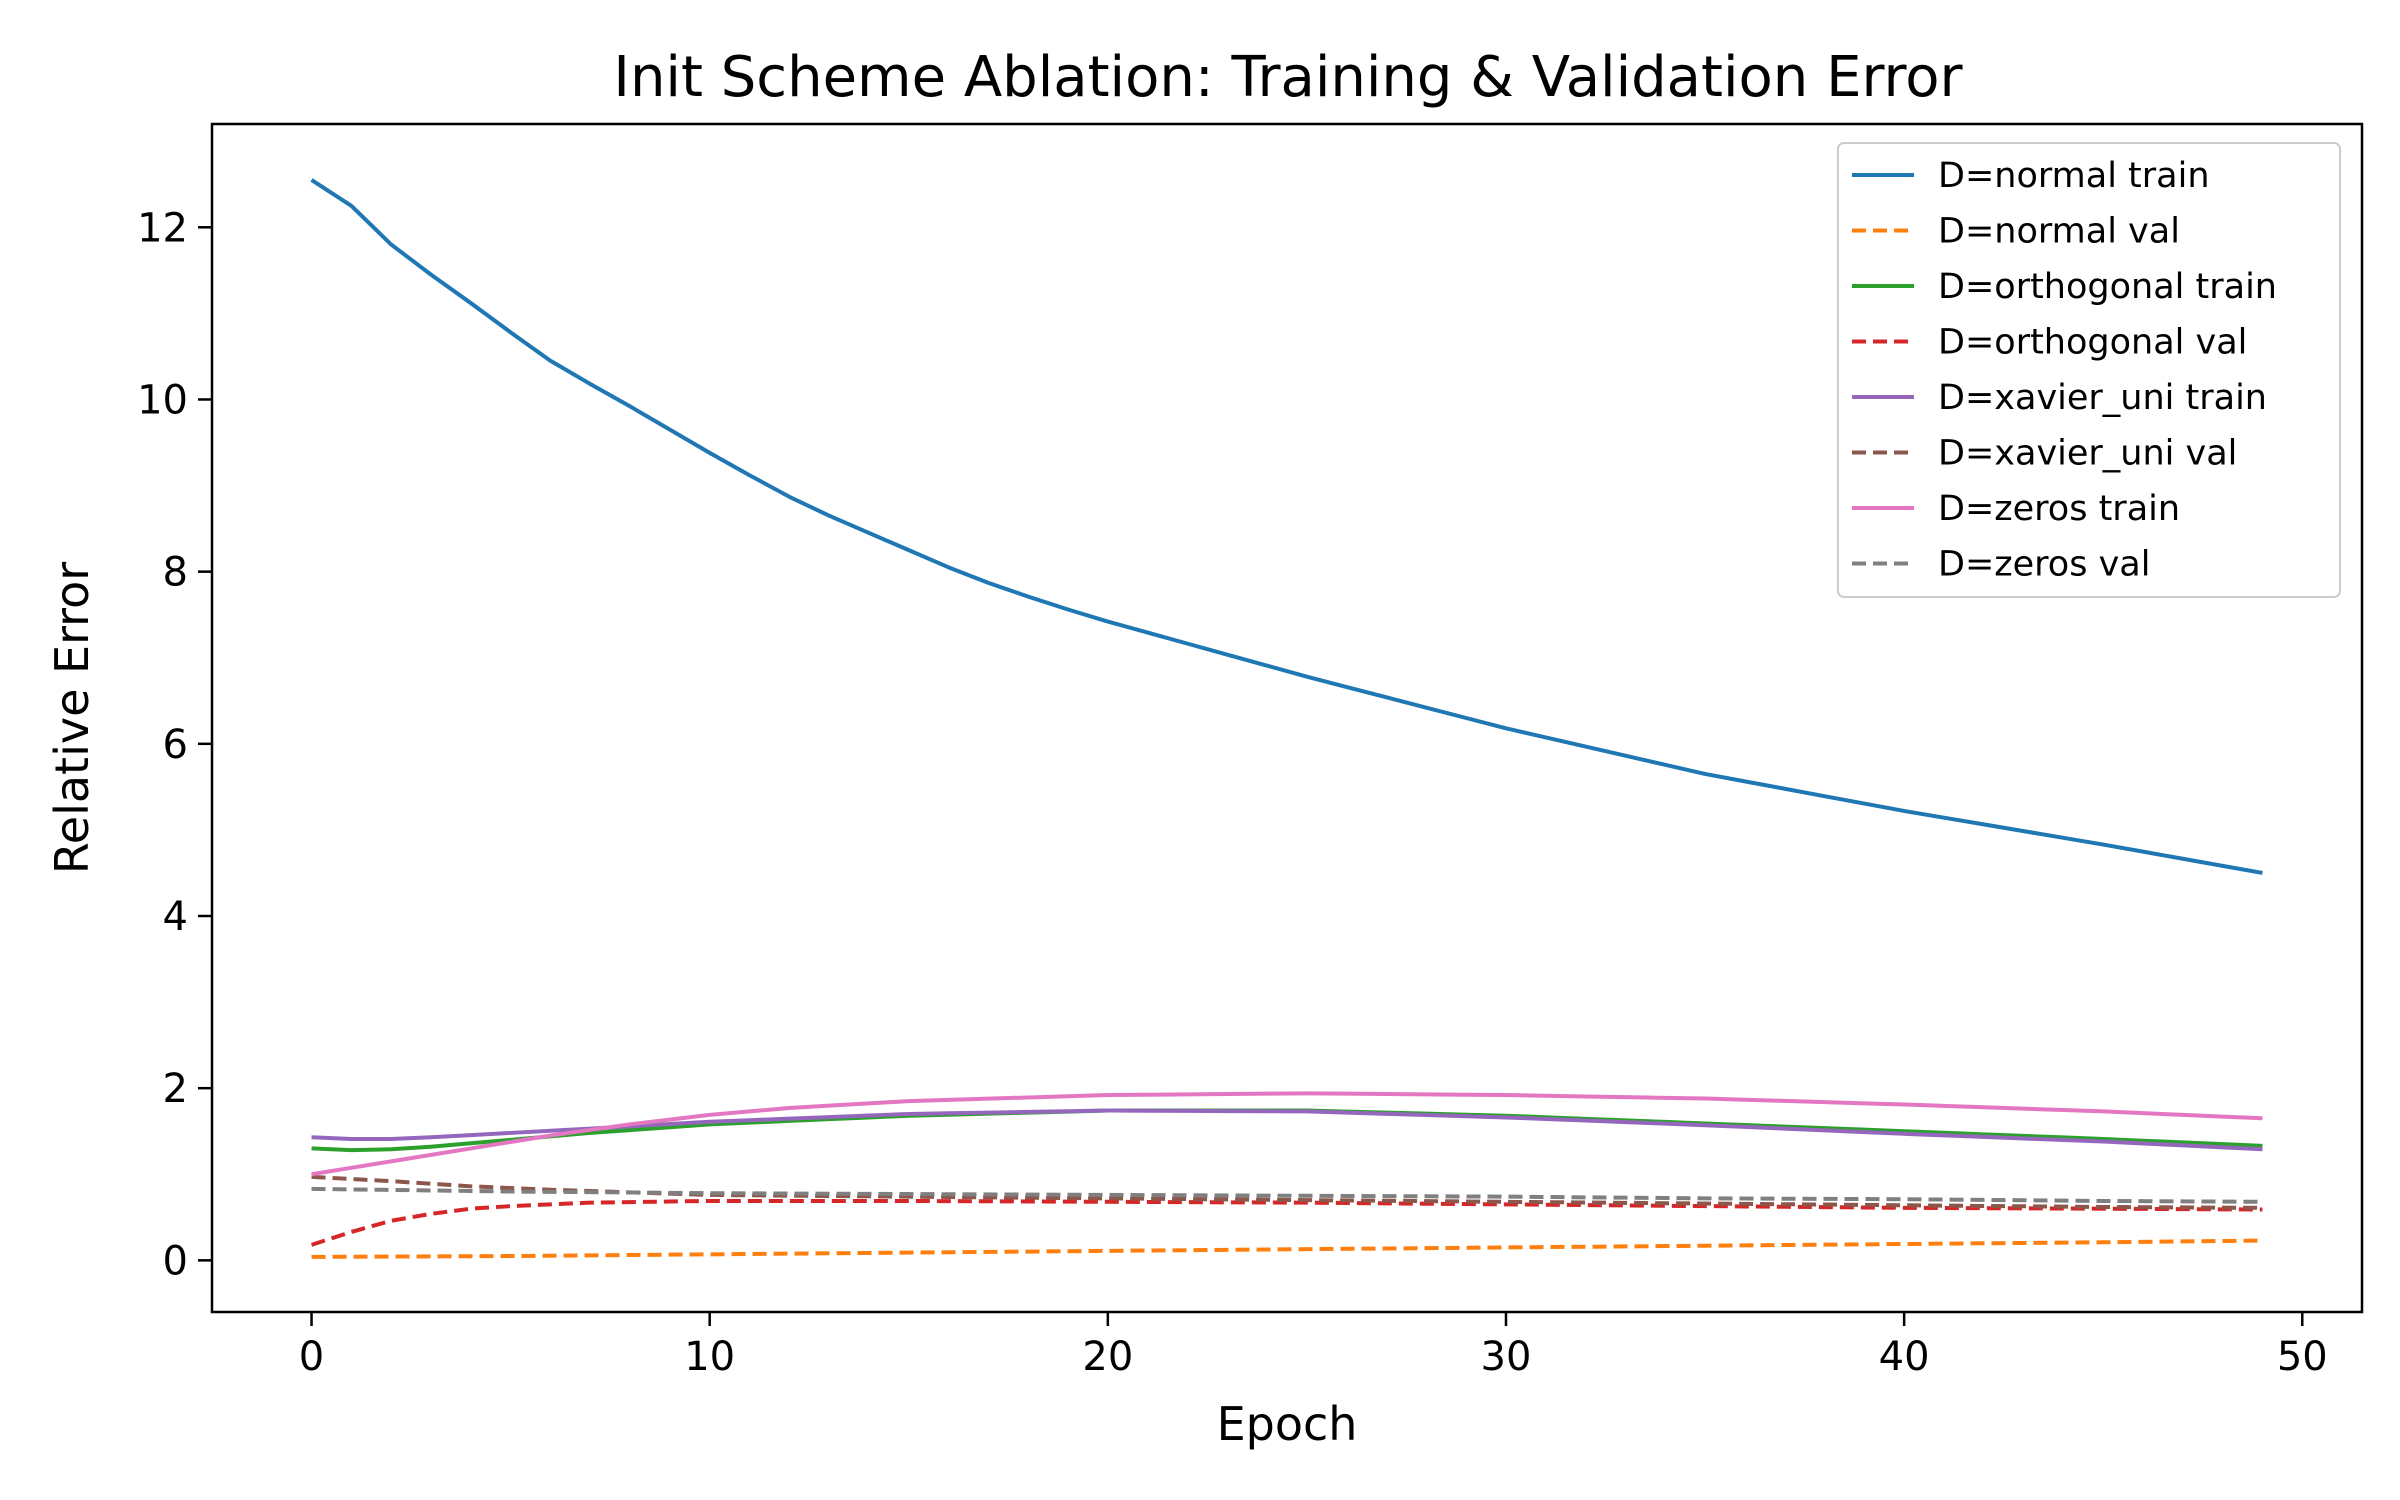 The height and width of the screenshot is (1500, 2400). I want to click on y-axis-label: Relative Error, so click(72, 718).